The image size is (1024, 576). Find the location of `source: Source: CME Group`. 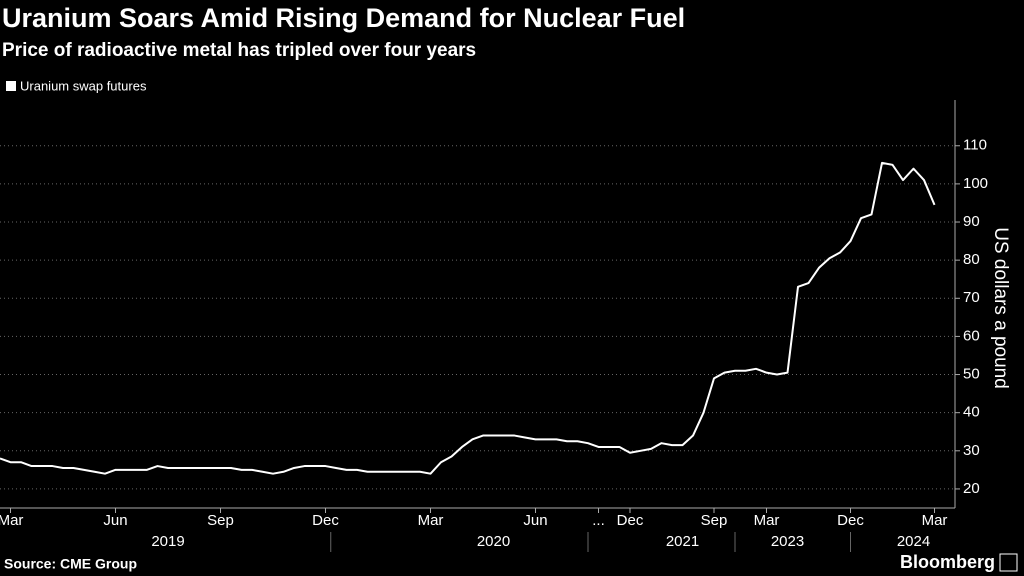

source: Source: CME Group is located at coordinates (70, 564).